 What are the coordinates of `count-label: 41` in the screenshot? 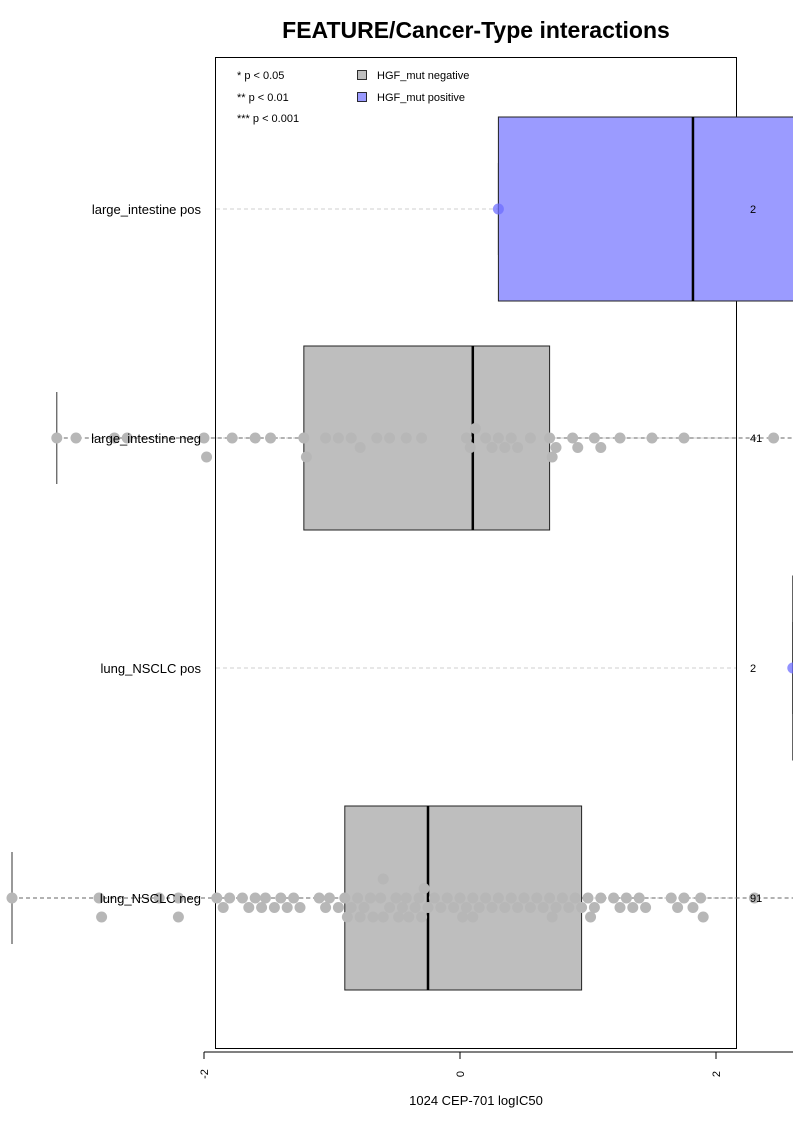 It's located at (756, 439).